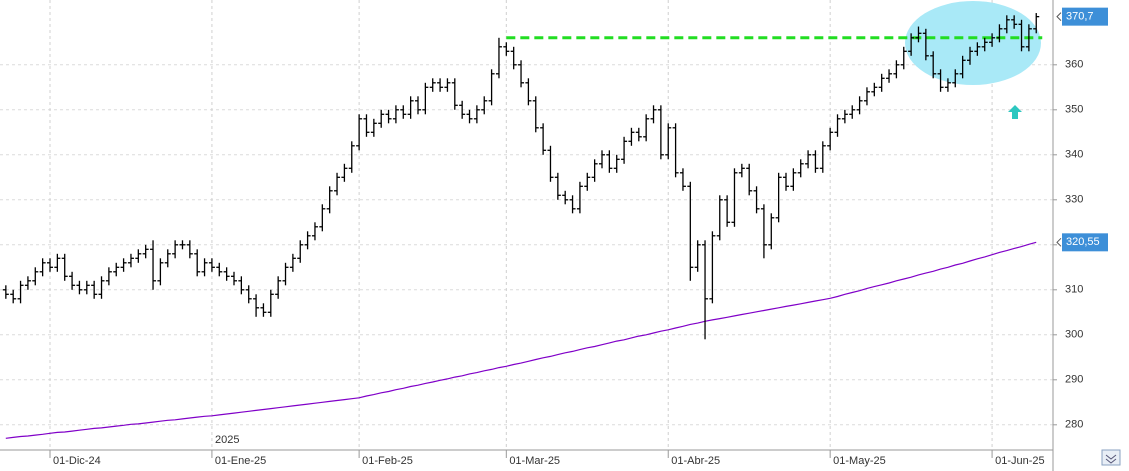  Describe the element at coordinates (1074, 65) in the screenshot. I see `y-tick-label: 360` at that location.